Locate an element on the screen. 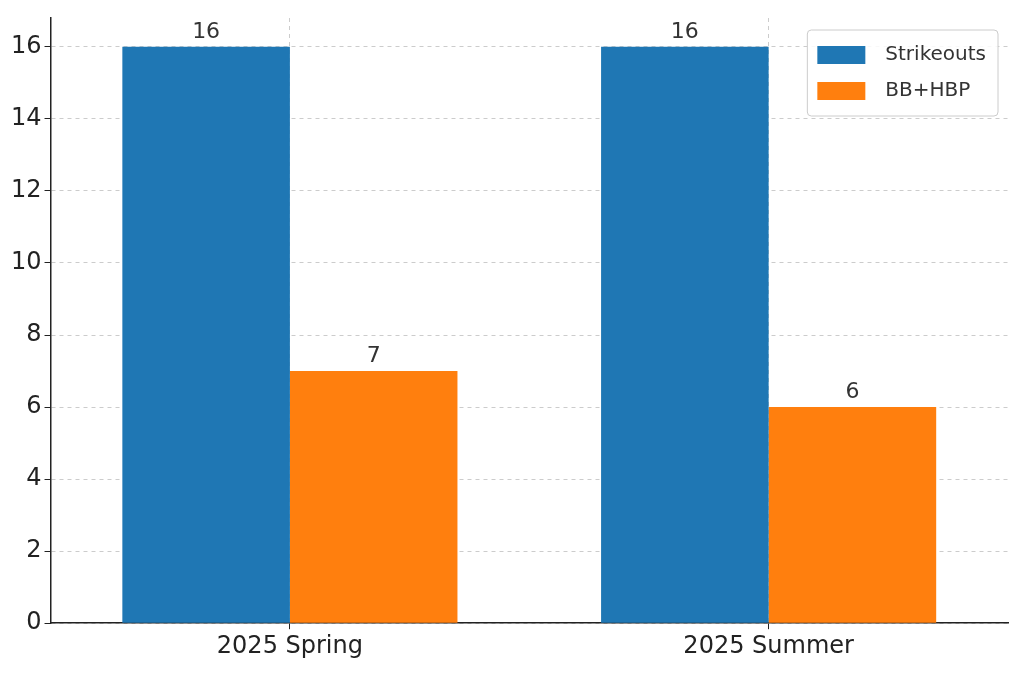  y-tick-label: 8 is located at coordinates (34, 333).